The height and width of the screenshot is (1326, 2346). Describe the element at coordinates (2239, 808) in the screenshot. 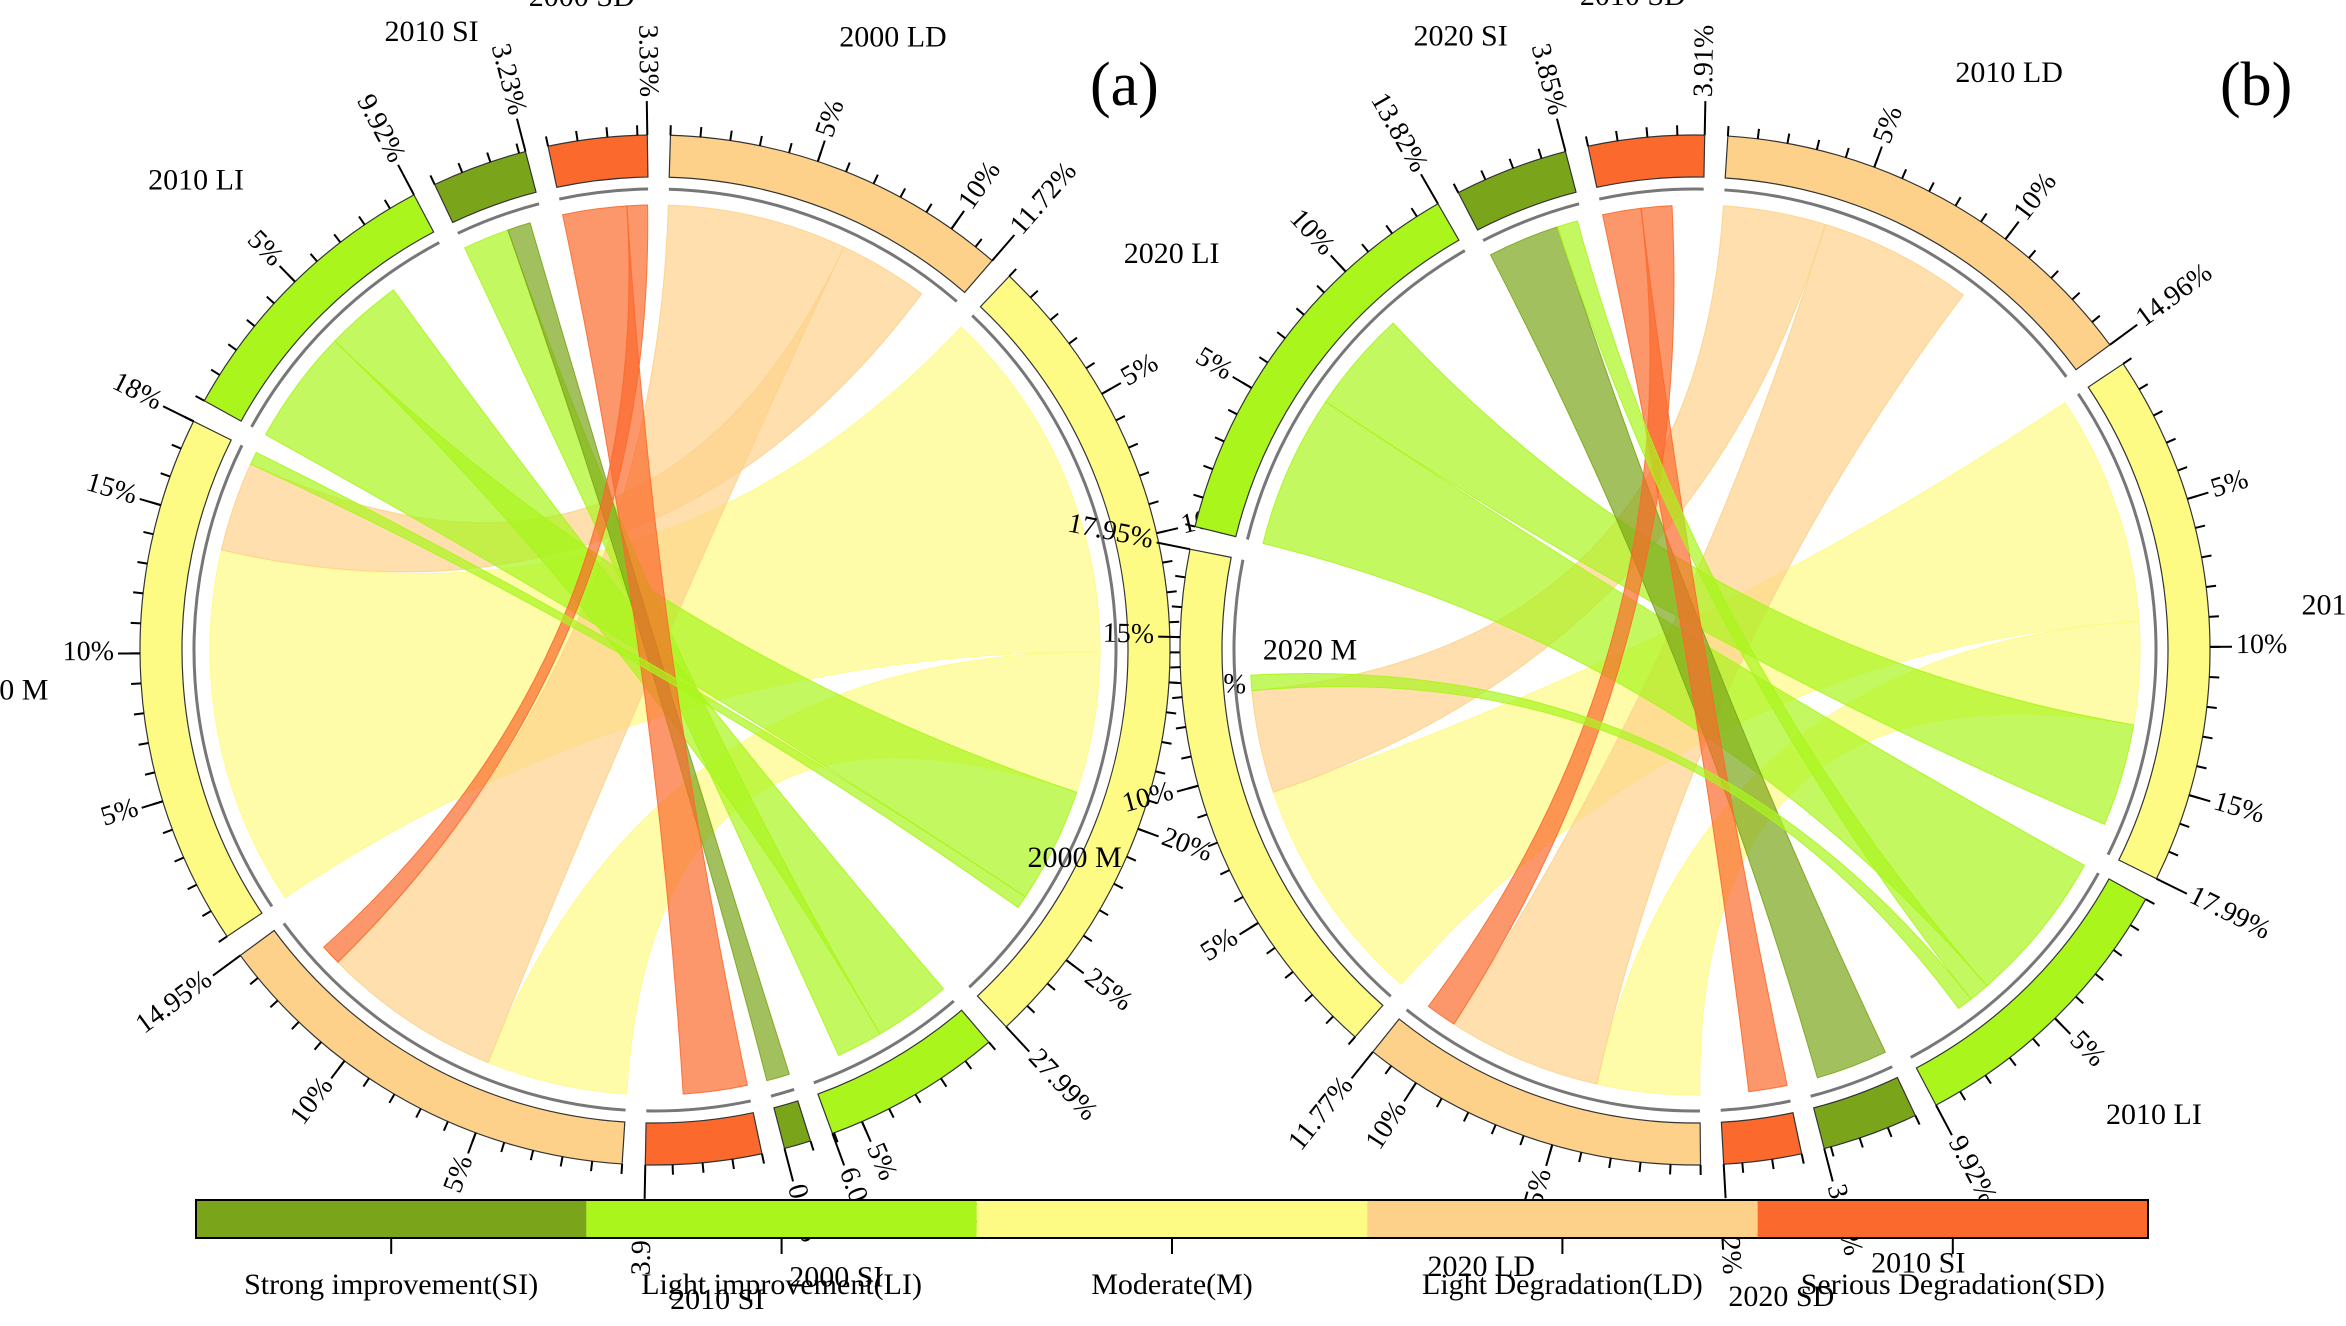

I see `tick-label-2010-m-15: 15%` at that location.